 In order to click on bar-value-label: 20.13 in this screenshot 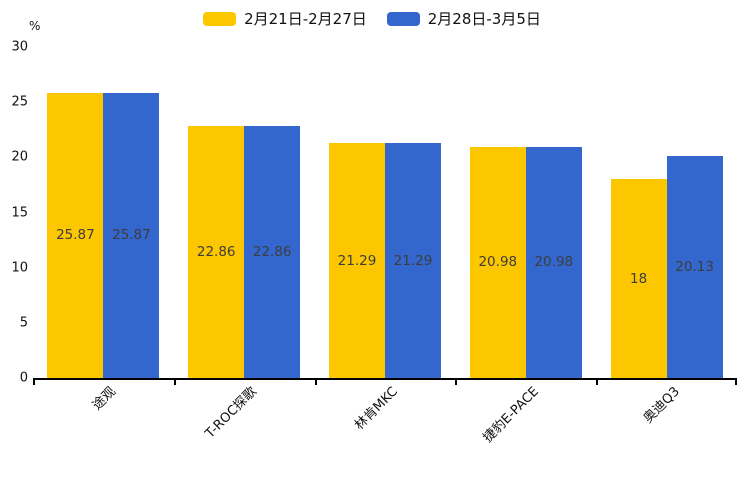, I will do `click(694, 266)`.